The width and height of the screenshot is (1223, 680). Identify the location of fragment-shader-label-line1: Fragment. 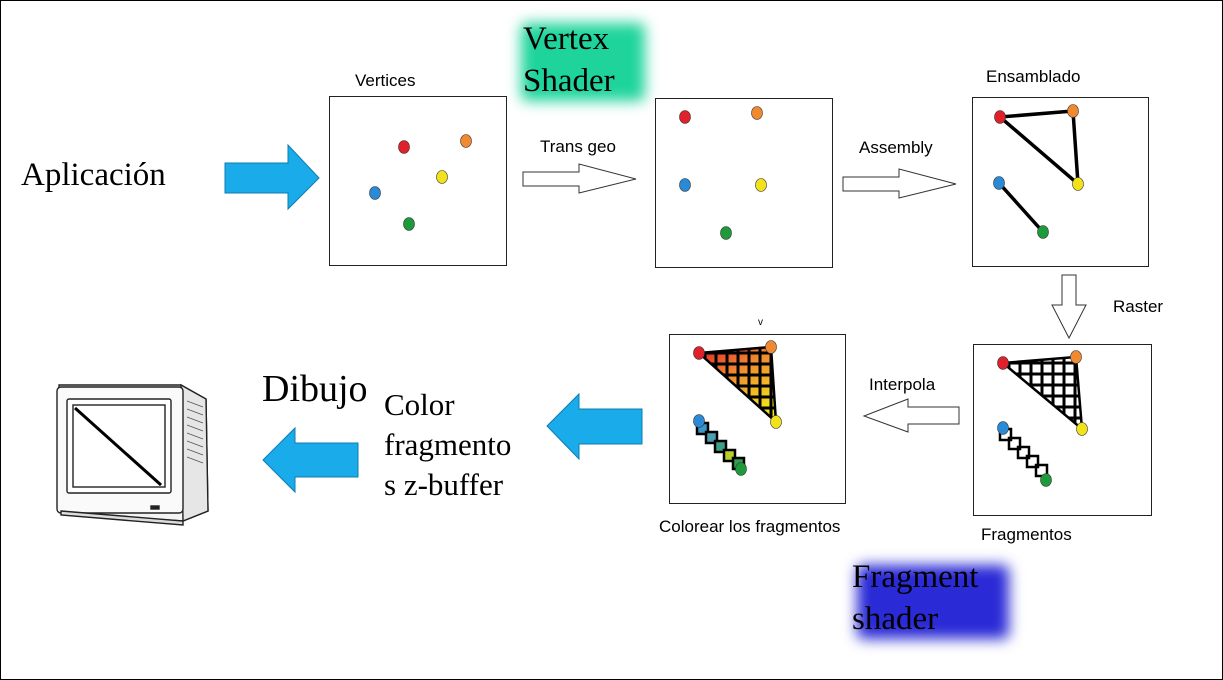
(915, 577).